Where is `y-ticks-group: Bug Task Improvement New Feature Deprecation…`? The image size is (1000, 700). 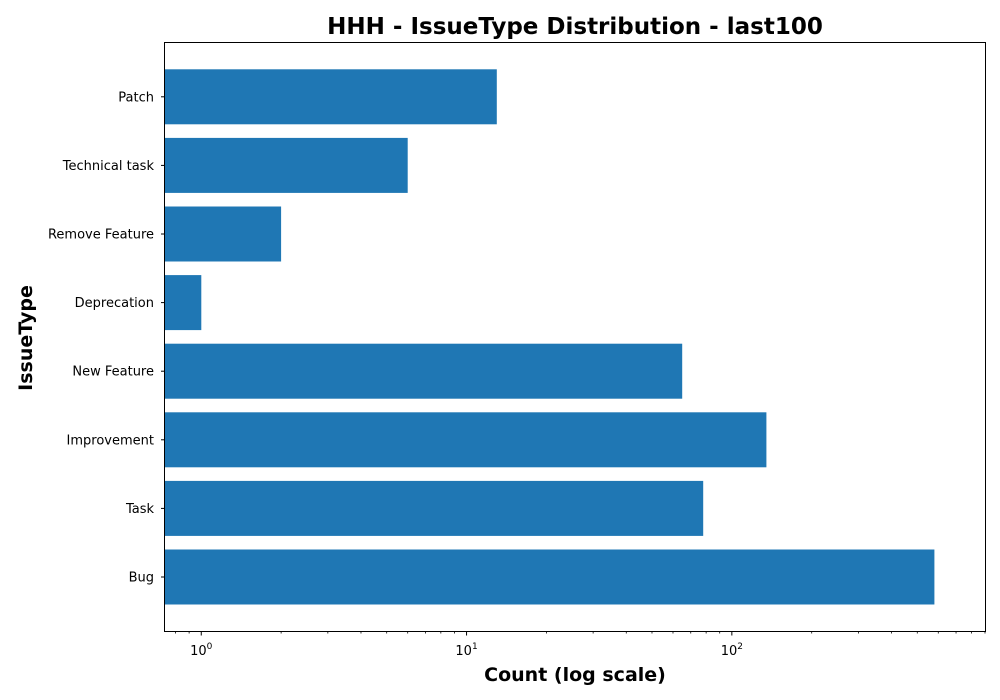
y-ticks-group: Bug Task Improvement New Feature Deprecation… is located at coordinates (106, 338).